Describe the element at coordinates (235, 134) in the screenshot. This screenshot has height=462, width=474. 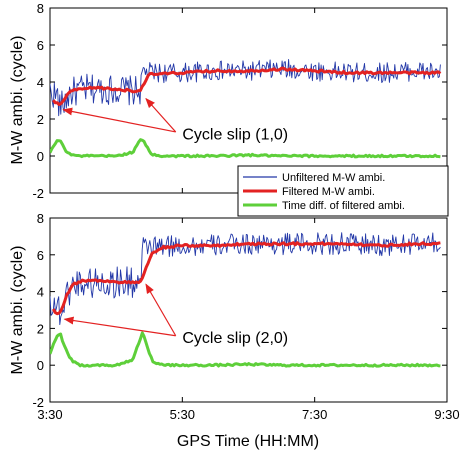
I see `cycle-slip-annotation: Cycle slip (1,0)` at that location.